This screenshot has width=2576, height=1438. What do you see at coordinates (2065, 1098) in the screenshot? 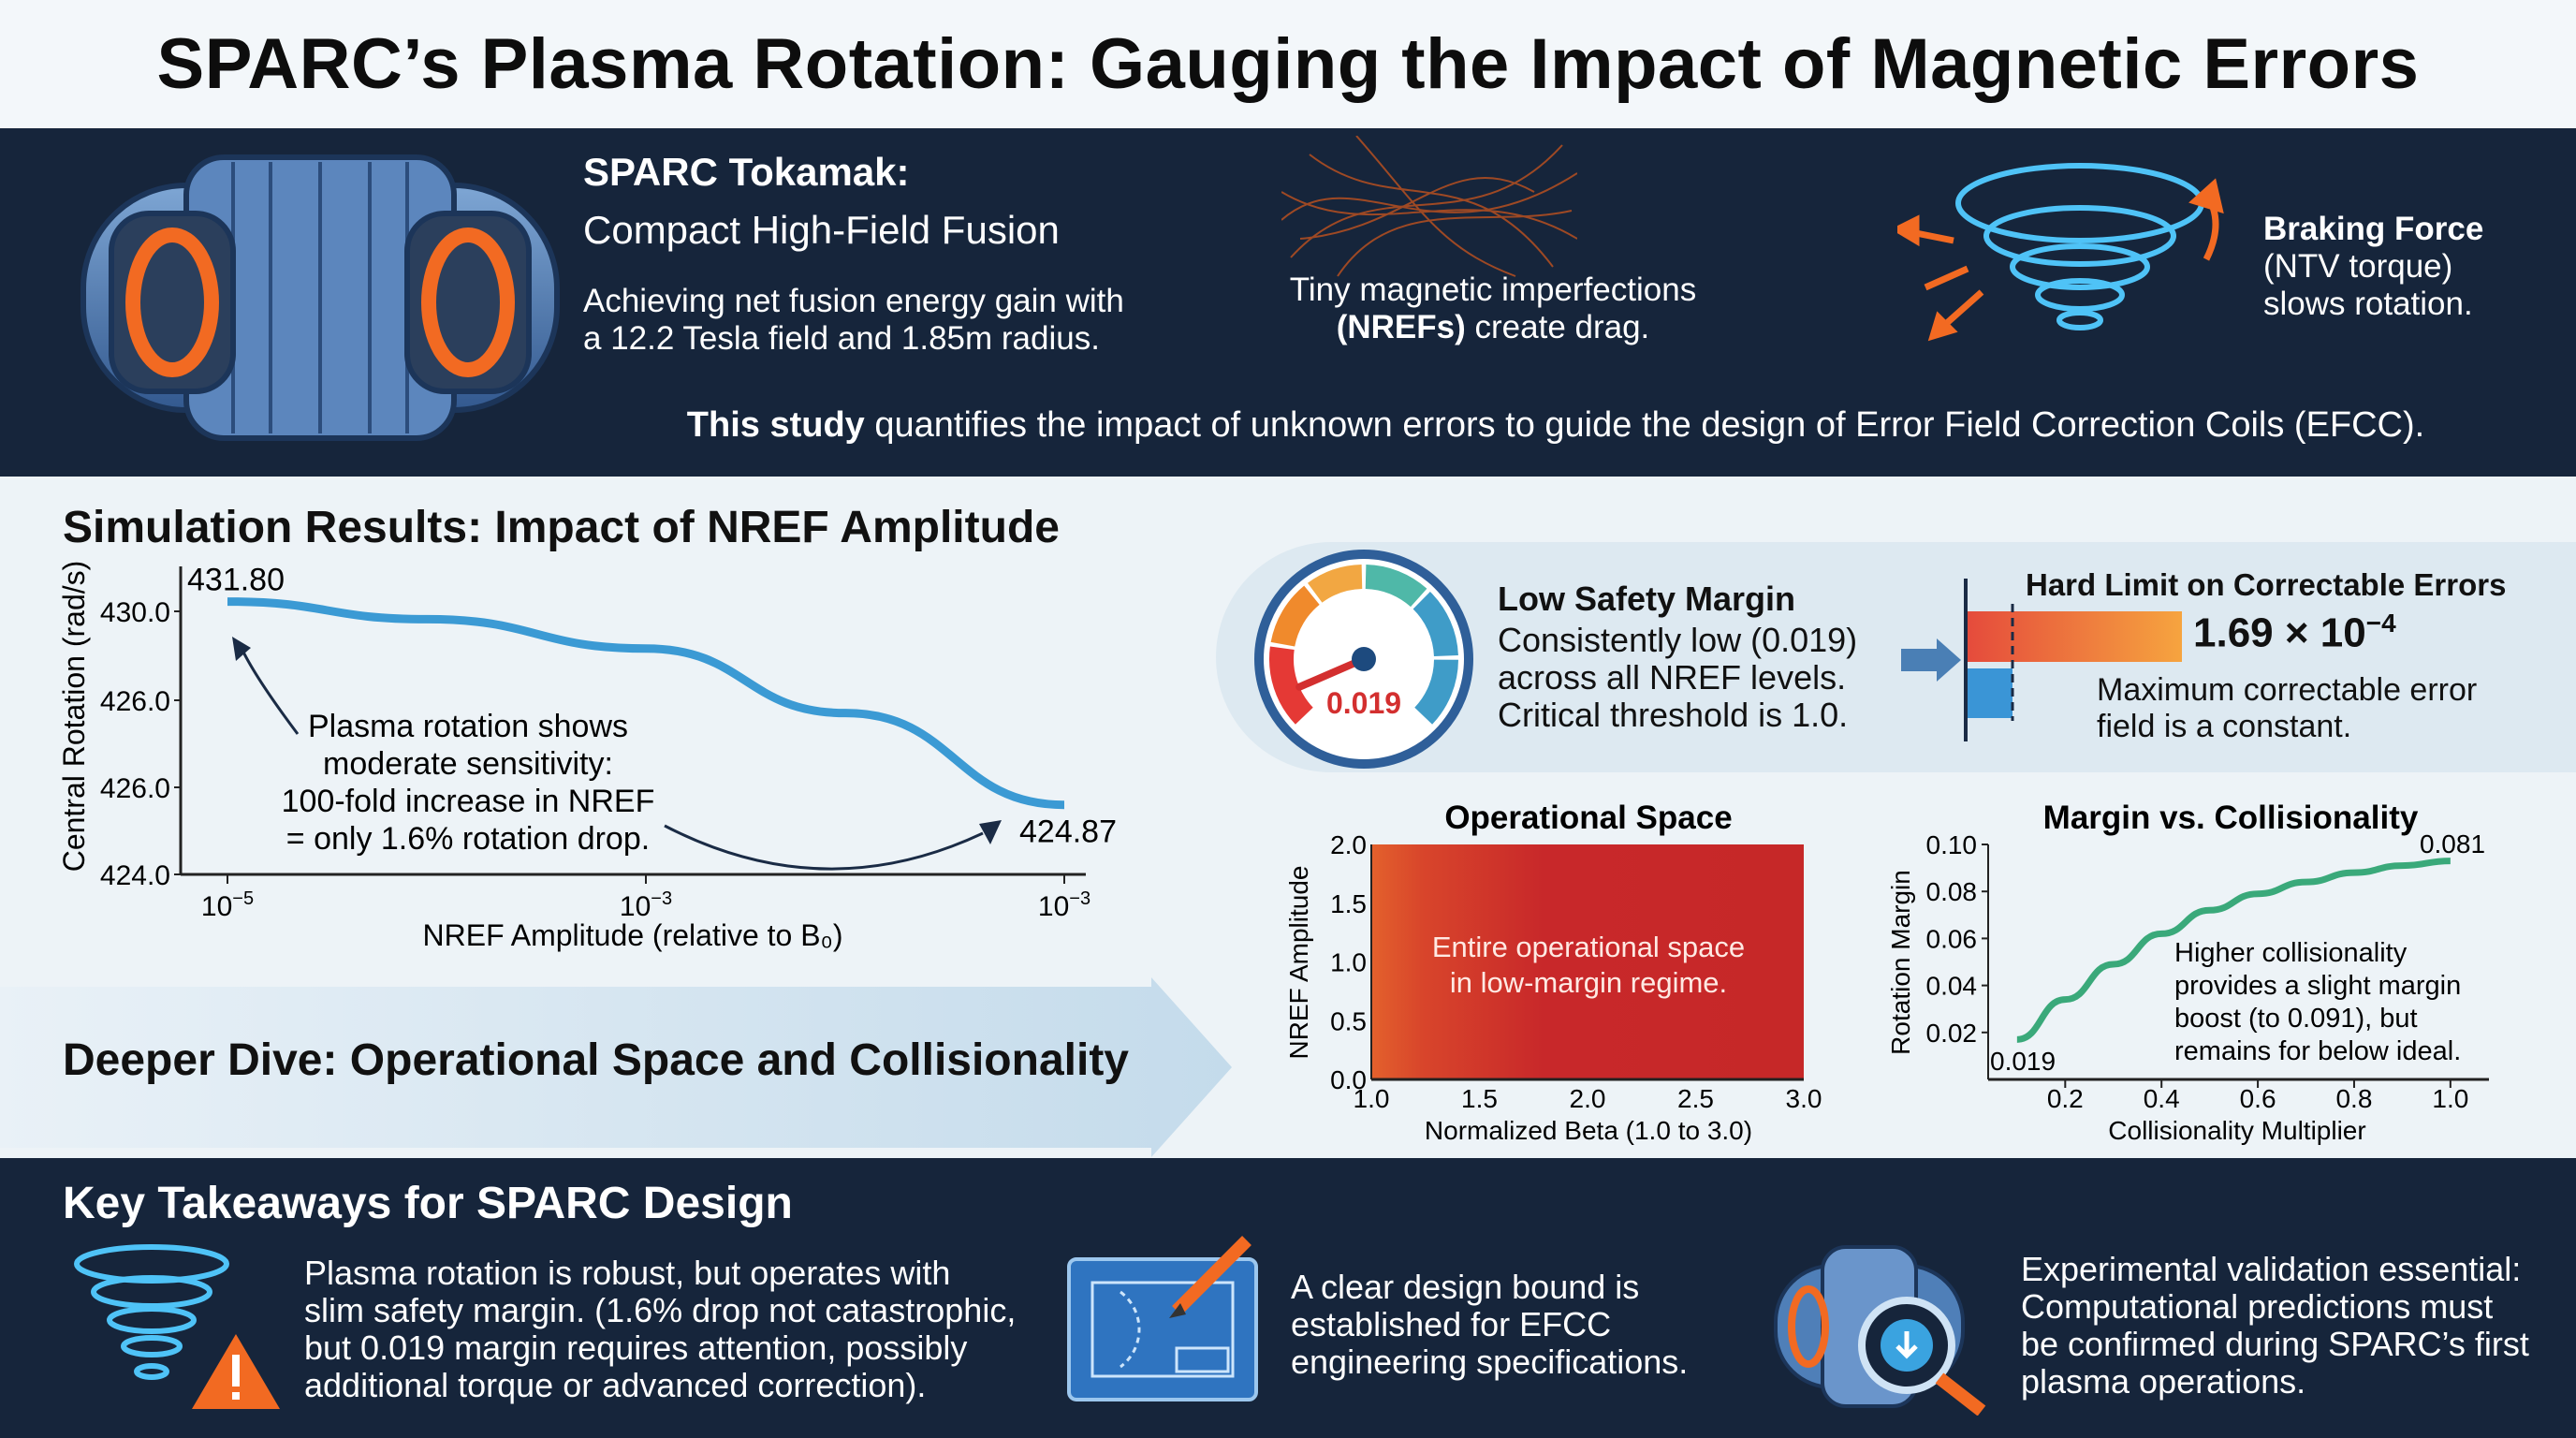
I see `x-tick-label: 0.2` at bounding box center [2065, 1098].